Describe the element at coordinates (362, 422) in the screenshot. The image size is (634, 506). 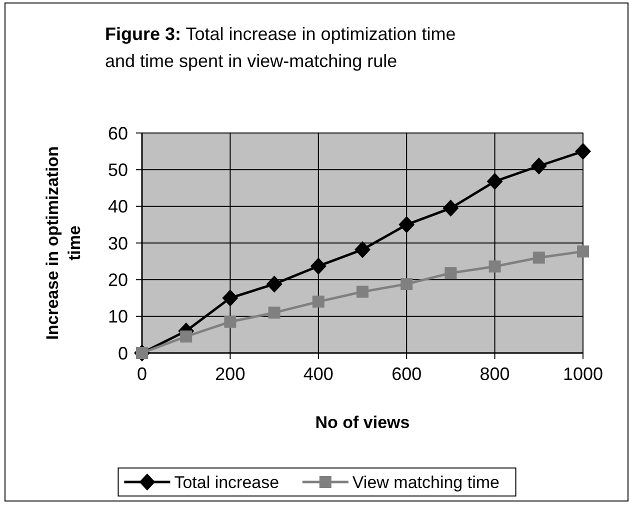
I see `x-axis-title: No of views` at that location.